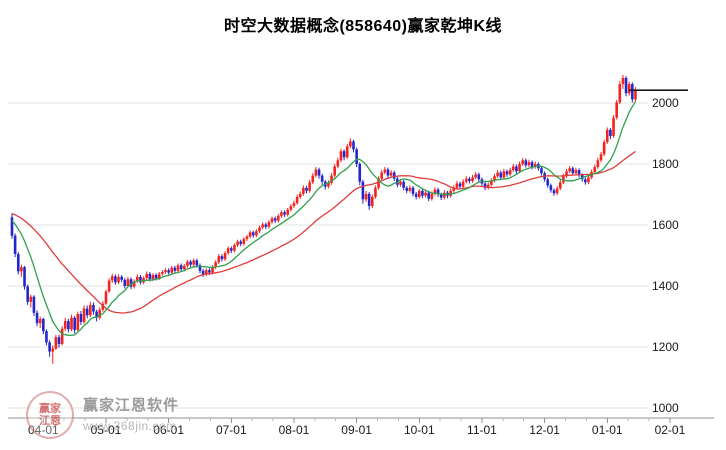  Describe the element at coordinates (665, 103) in the screenshot. I see `y-axis-label: 2000` at that location.